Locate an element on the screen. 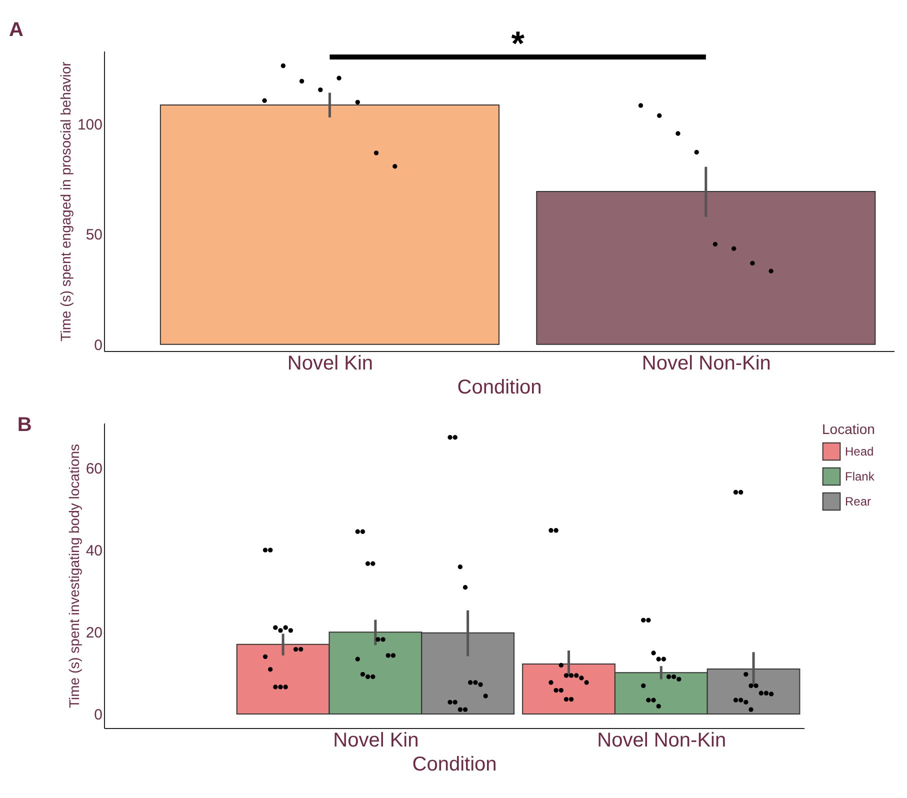 The image size is (907, 798). y-tick-label: 40 is located at coordinates (94, 551).